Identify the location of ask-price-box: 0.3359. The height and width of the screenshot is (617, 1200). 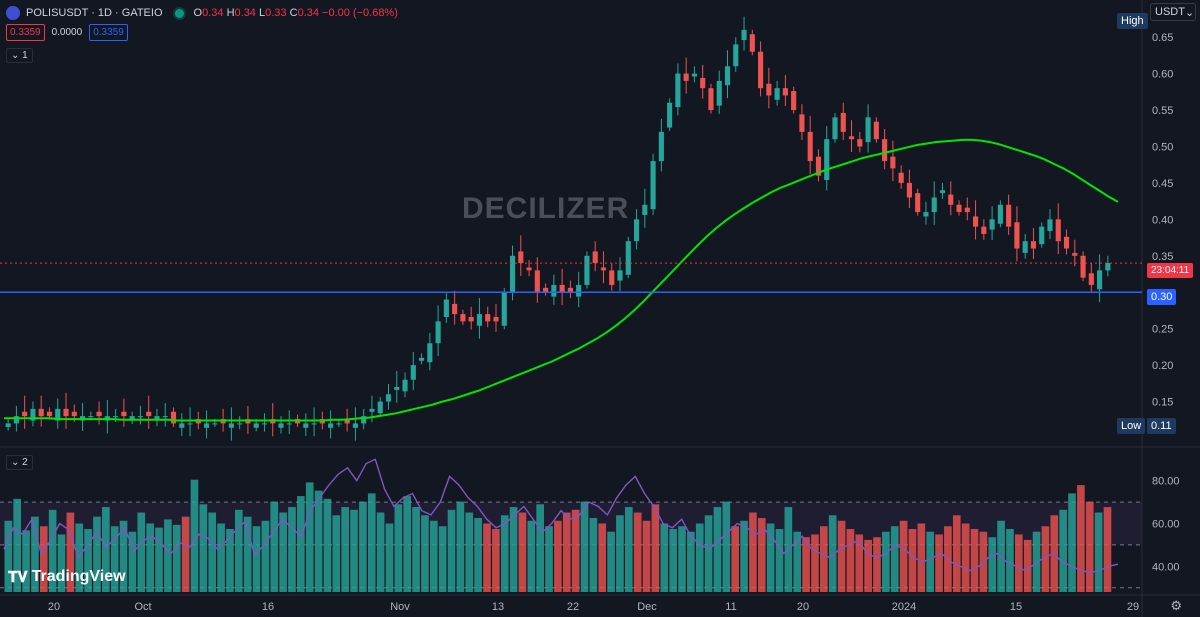
(108, 32).